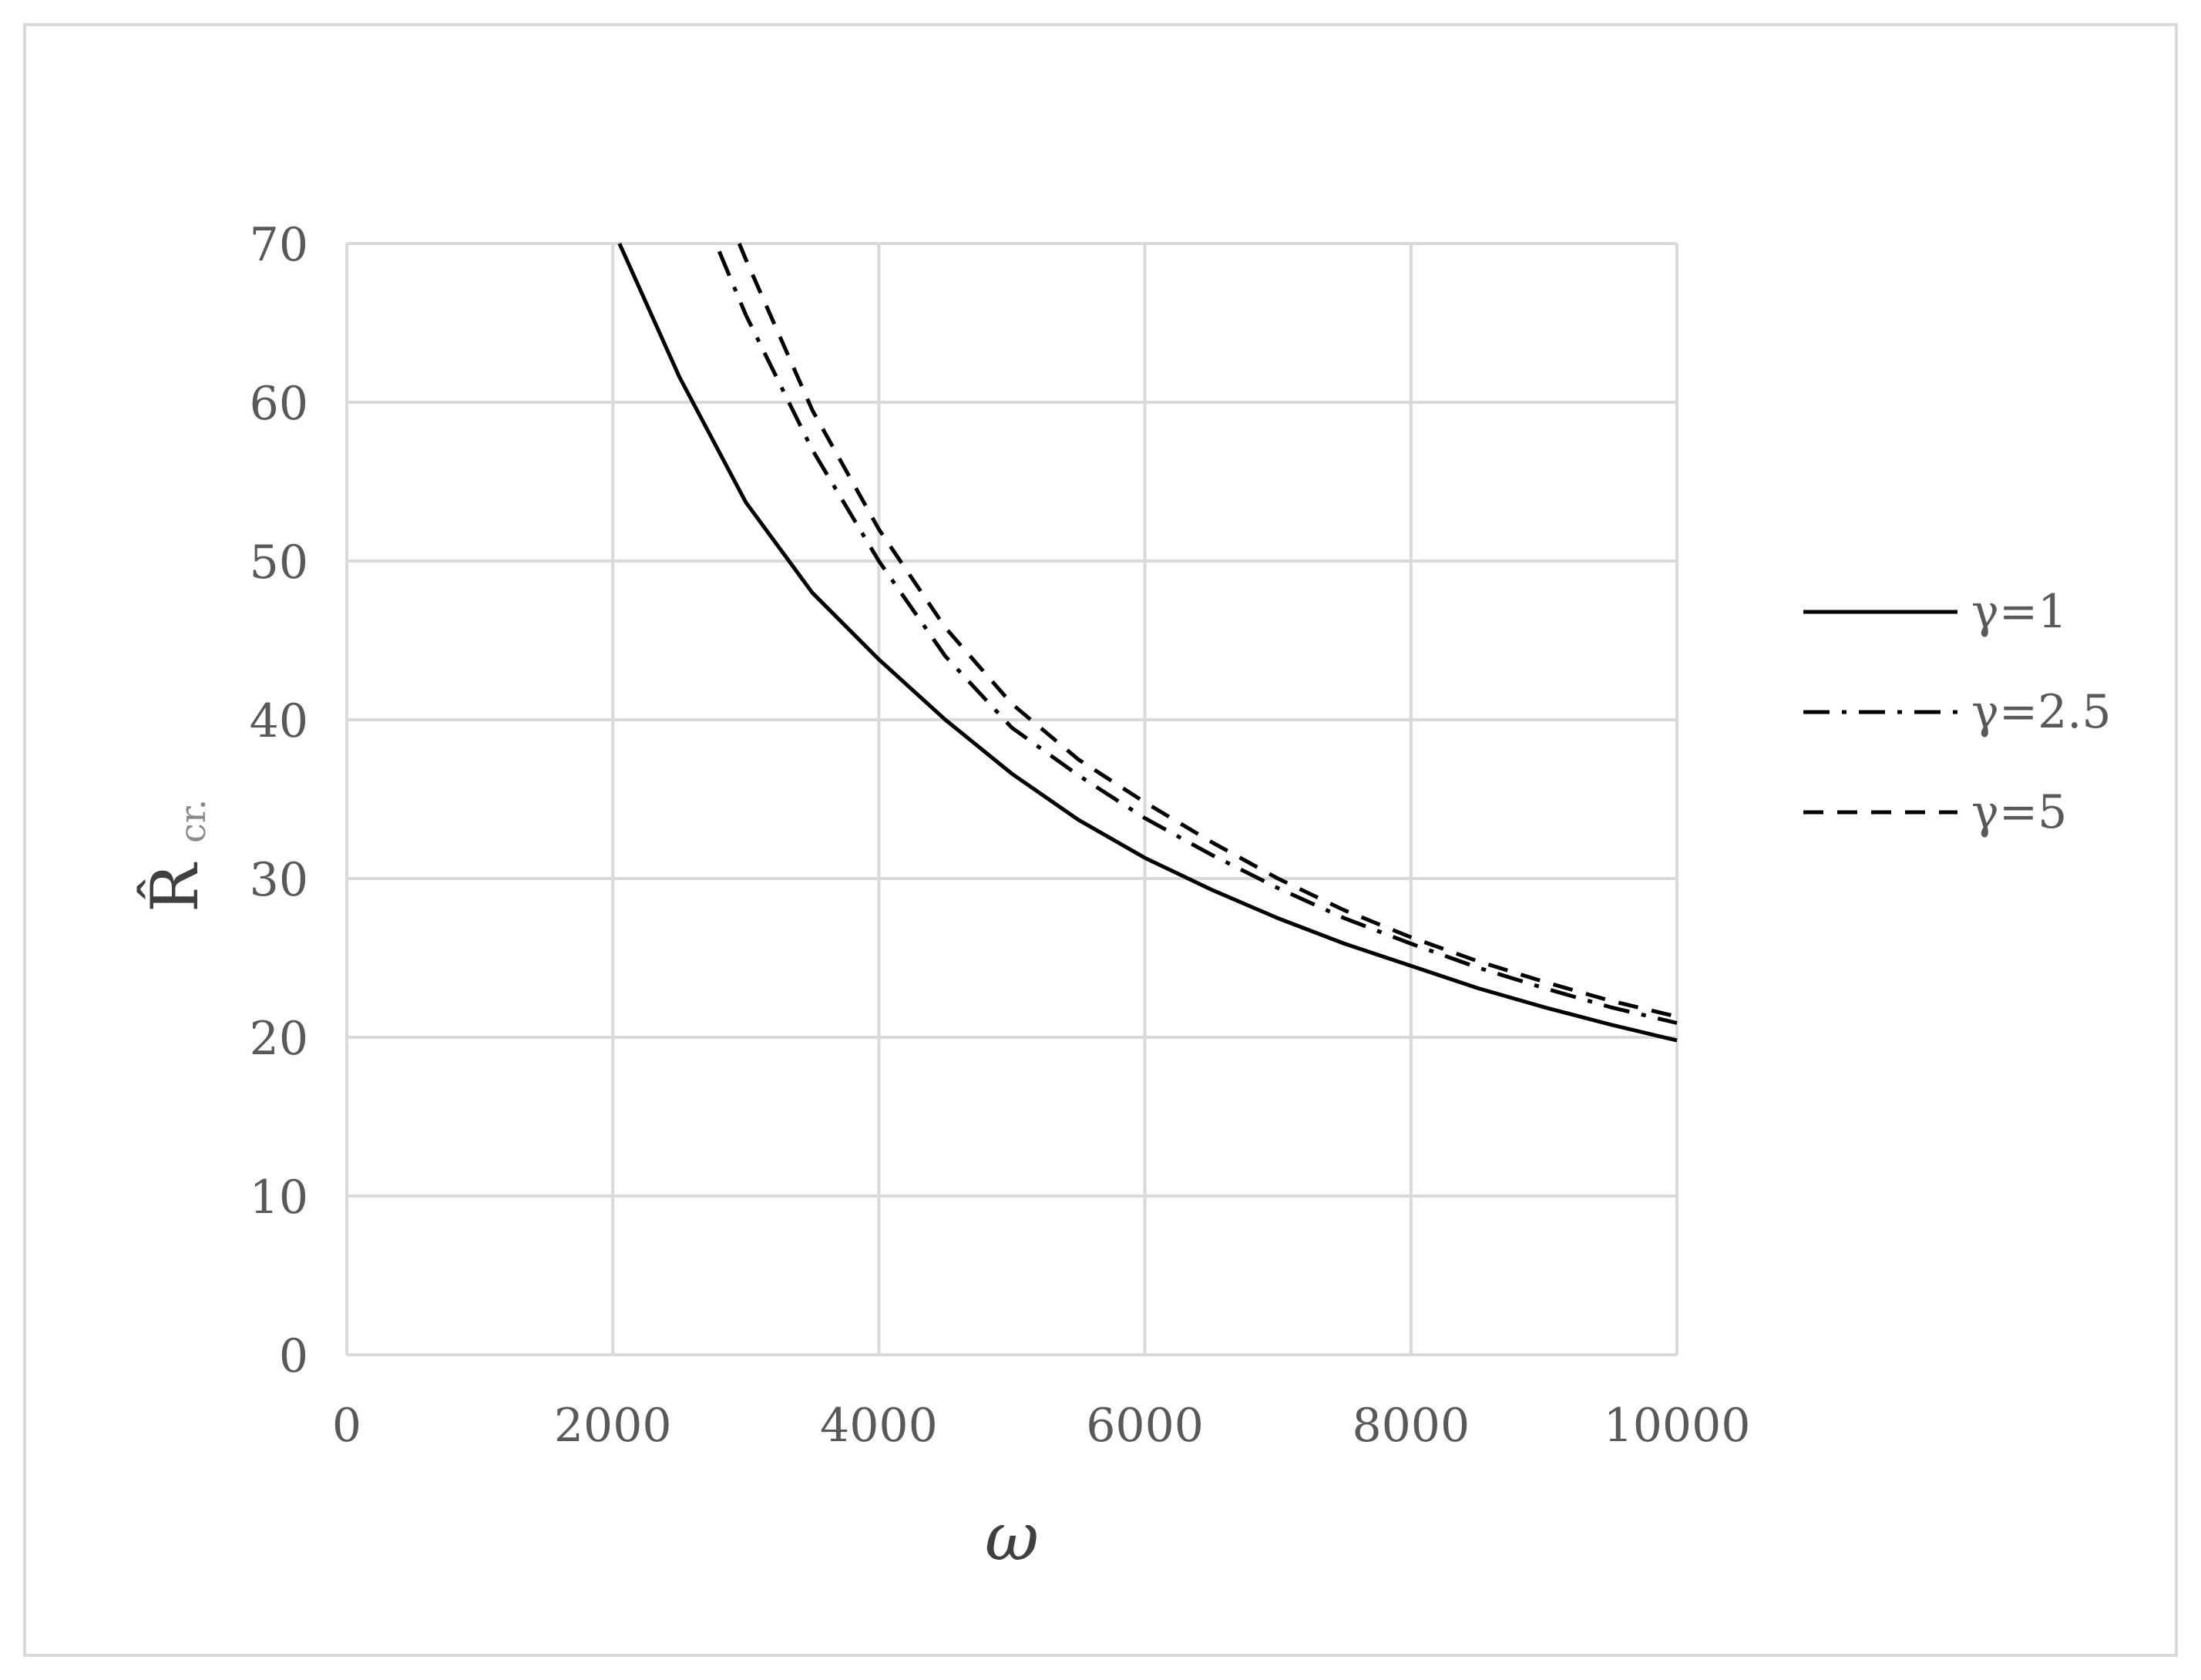 The width and height of the screenshot is (2201, 1680). I want to click on y-tick-label: 50, so click(279, 563).